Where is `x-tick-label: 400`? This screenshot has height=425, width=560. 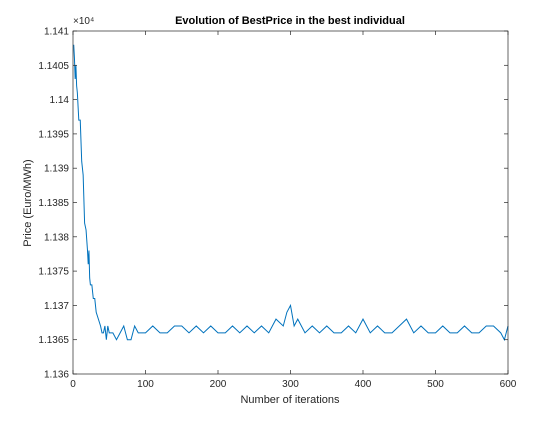 x-tick-label: 400 is located at coordinates (363, 384).